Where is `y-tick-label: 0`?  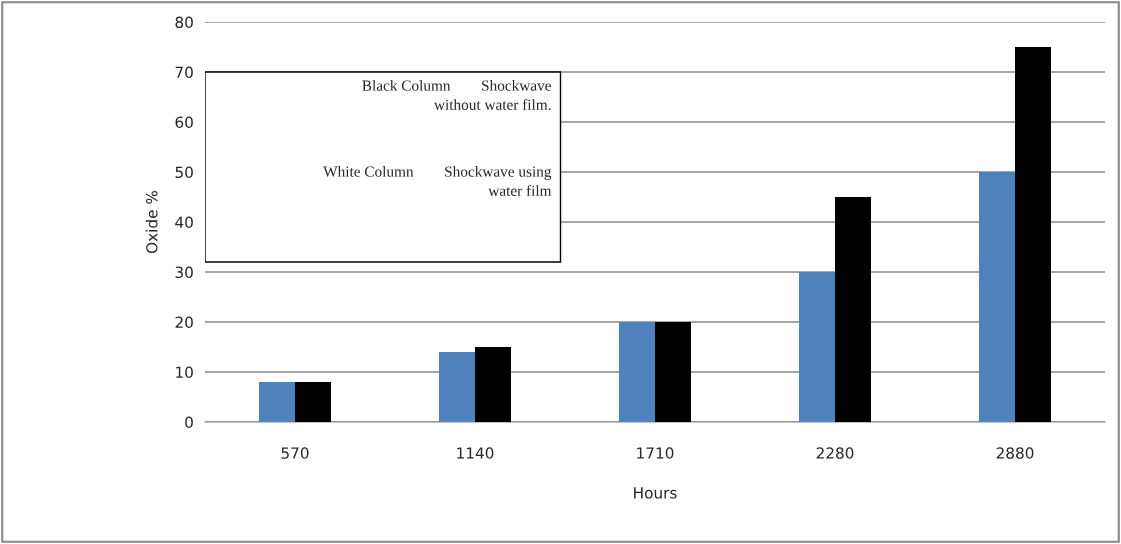
y-tick-label: 0 is located at coordinates (189, 422).